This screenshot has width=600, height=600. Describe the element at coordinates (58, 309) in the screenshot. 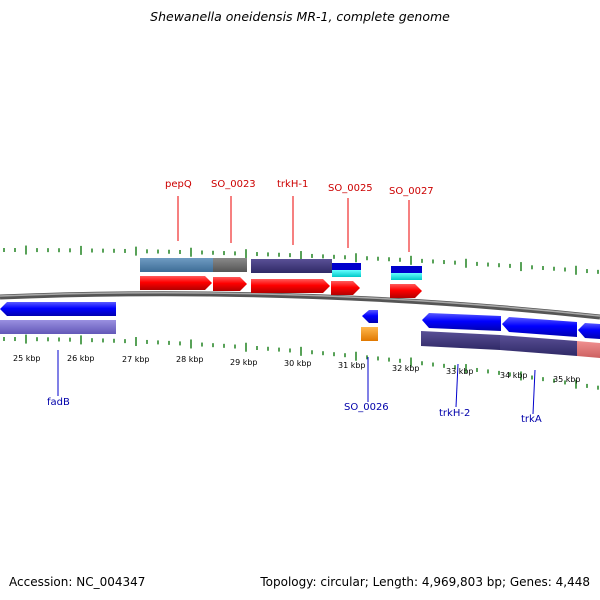

I see `gene-arrow-fadB` at that location.